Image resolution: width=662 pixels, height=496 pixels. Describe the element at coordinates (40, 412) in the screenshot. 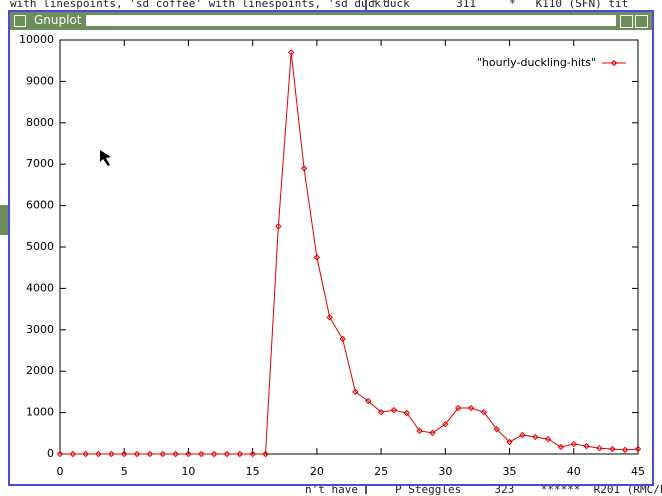

I see `y-tick-label: 1000` at that location.